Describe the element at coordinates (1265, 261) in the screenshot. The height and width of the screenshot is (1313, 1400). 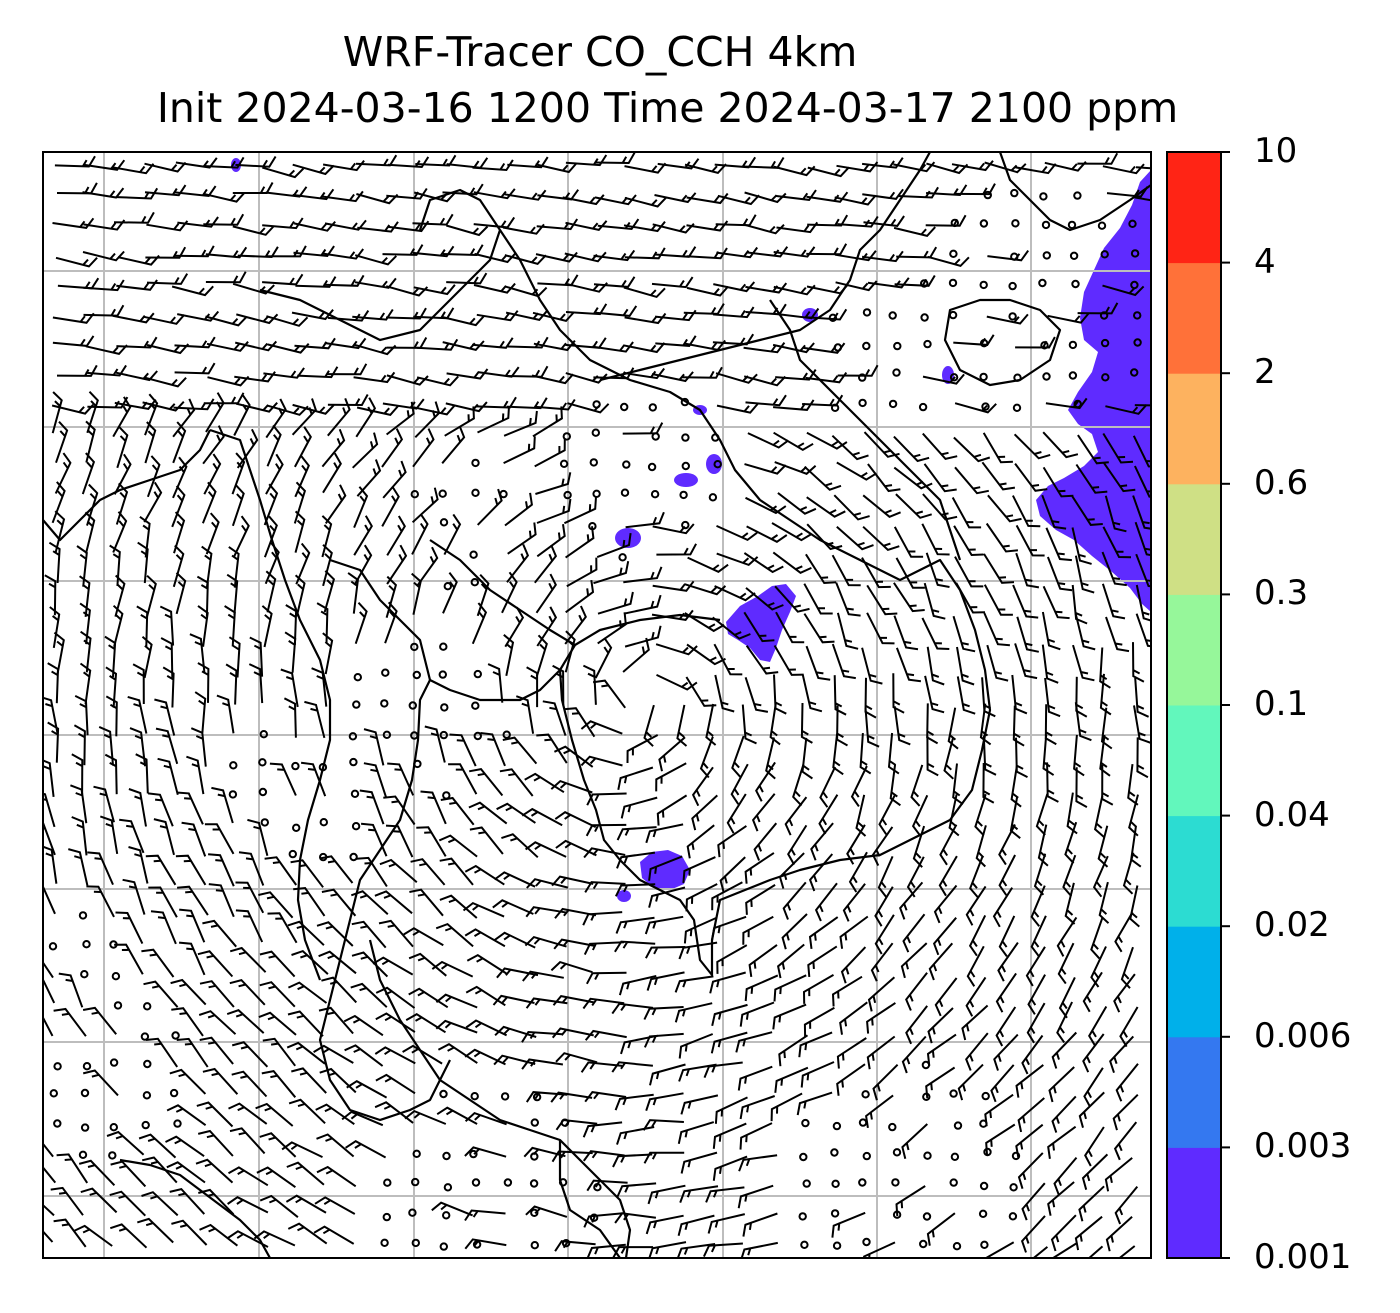
I see `colorbar-tick-label: 4` at that location.